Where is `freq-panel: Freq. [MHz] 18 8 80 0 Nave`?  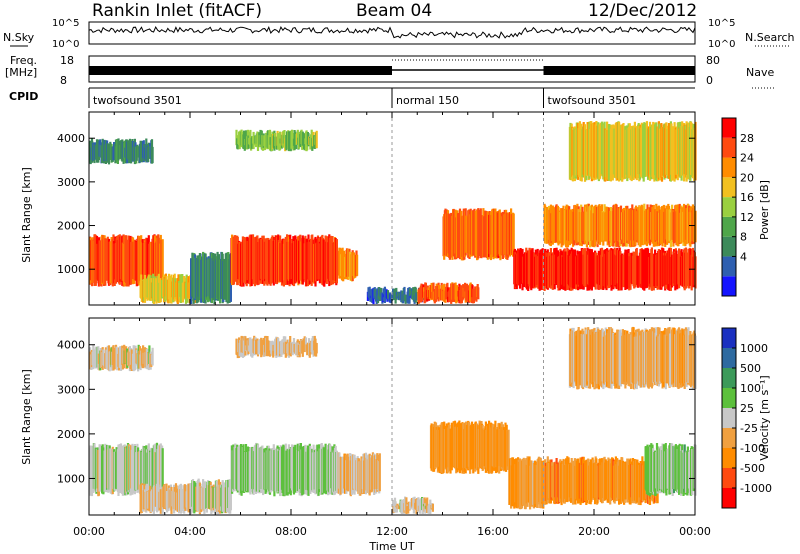
freq-panel: Freq. [MHz] 18 8 80 0 Nave is located at coordinates (390, 71).